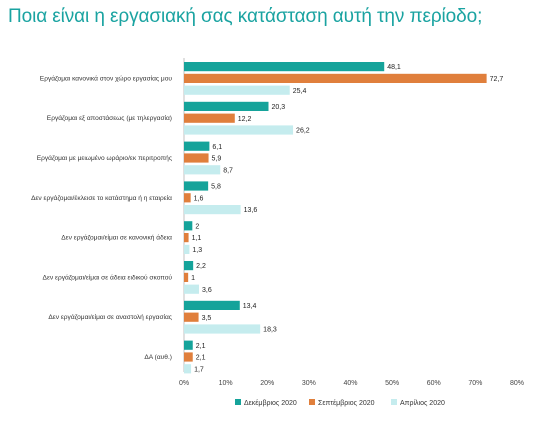 This screenshot has width=553, height=429. Describe the element at coordinates (270, 403) in the screenshot. I see `legend-label: Δεκέμβριος 2020` at that location.